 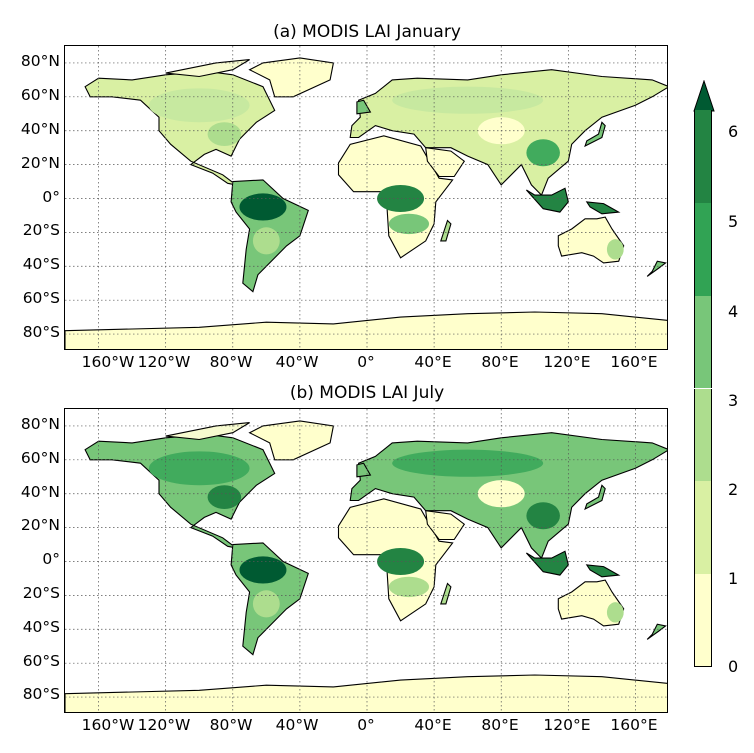 I want to click on colorbar-tick-label: 5, so click(x=733, y=221).